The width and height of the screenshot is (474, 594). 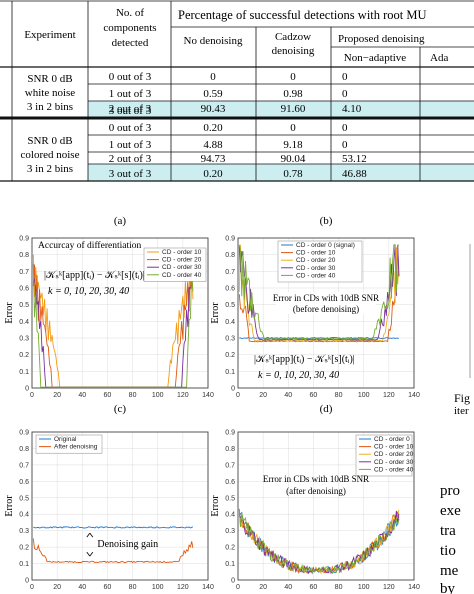 I want to click on body-fragment-1: pro, so click(x=450, y=491).